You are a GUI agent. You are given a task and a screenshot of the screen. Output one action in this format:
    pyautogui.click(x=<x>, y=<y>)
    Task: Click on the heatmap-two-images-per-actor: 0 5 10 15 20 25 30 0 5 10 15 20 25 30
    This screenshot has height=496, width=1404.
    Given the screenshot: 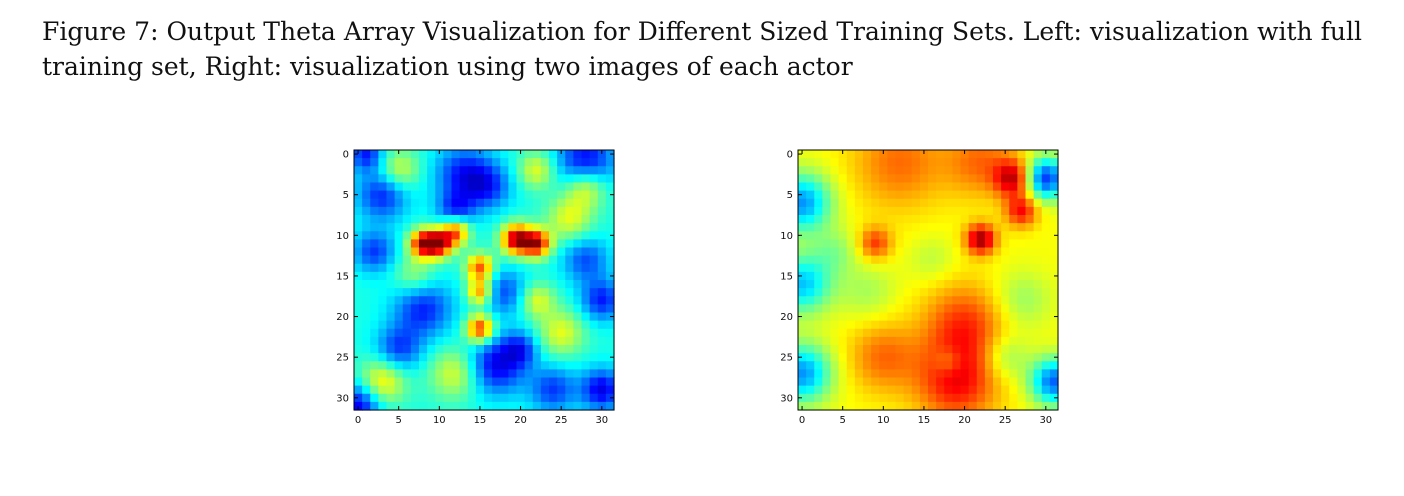 What is the action you would take?
    pyautogui.click(x=912, y=290)
    